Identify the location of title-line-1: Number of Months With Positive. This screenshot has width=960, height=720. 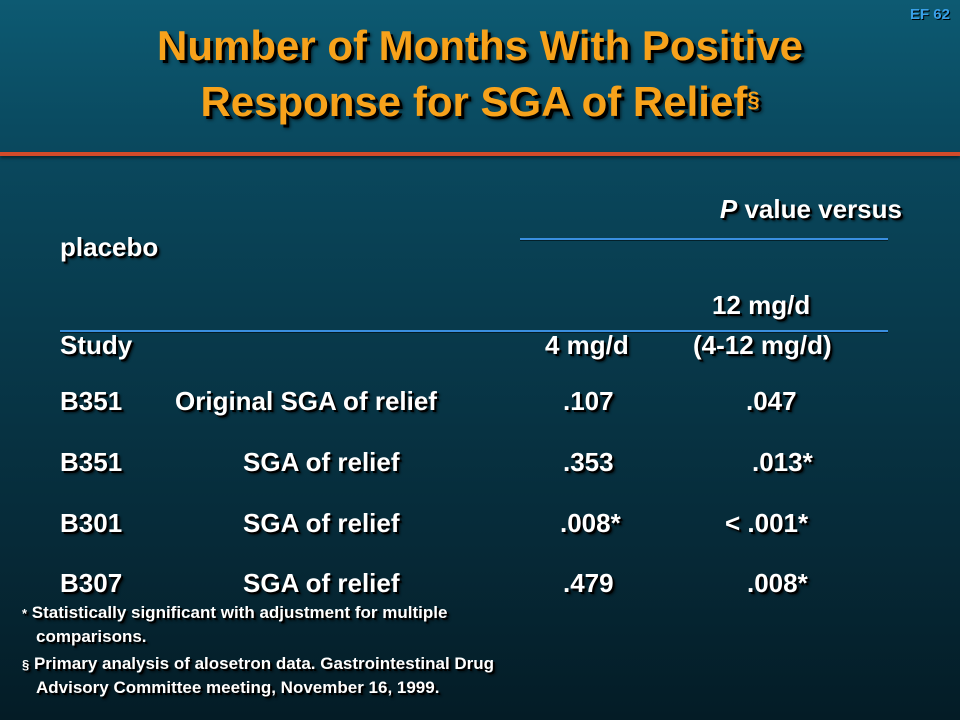
(480, 45).